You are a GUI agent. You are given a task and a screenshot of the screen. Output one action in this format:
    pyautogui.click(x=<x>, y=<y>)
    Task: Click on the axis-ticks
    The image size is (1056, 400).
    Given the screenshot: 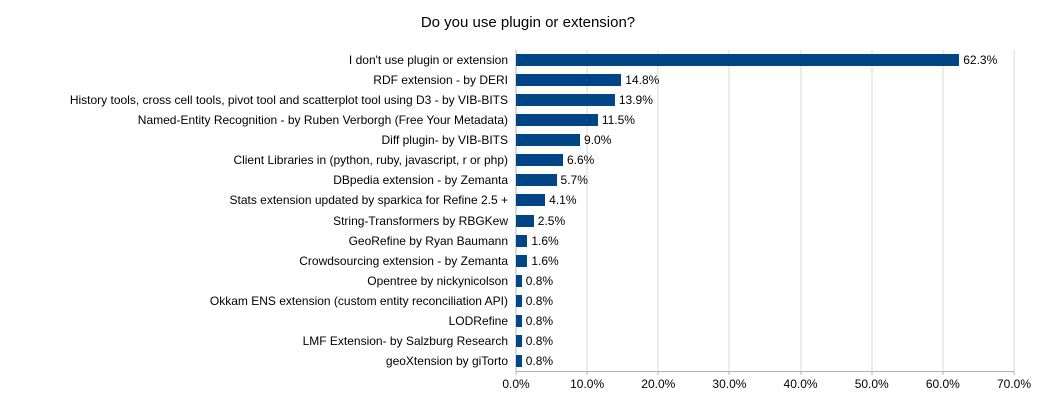 What is the action you would take?
    pyautogui.click(x=765, y=373)
    